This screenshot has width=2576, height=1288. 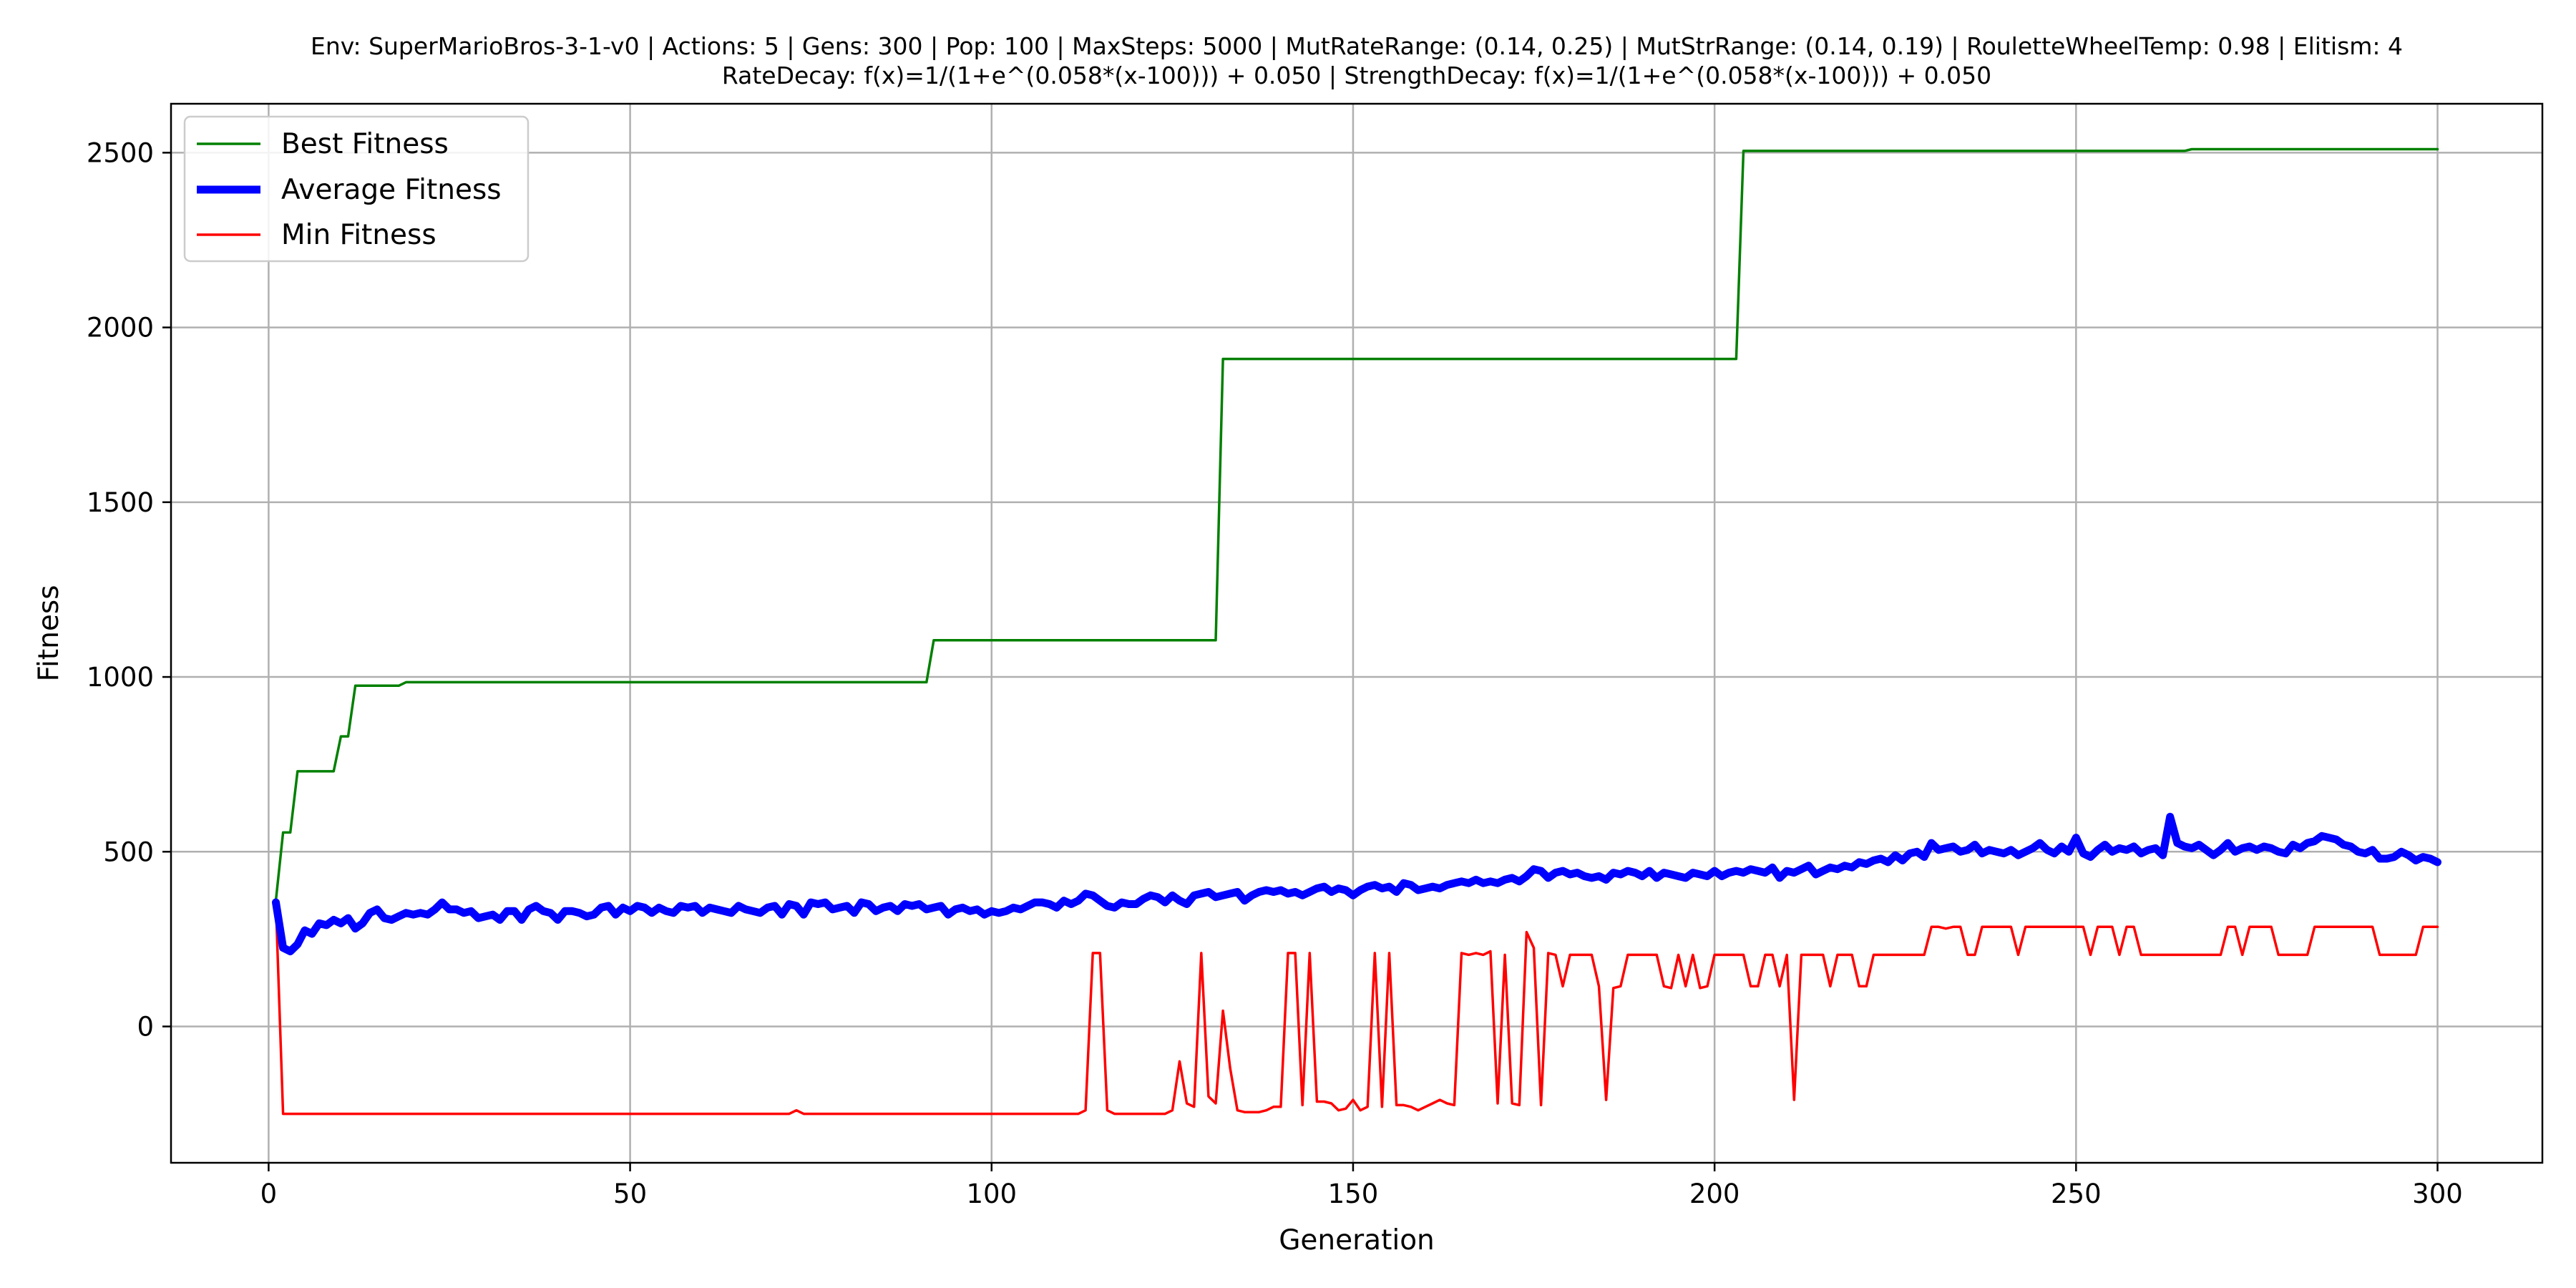 I want to click on legend-label-average: Average Fitness, so click(x=391, y=190).